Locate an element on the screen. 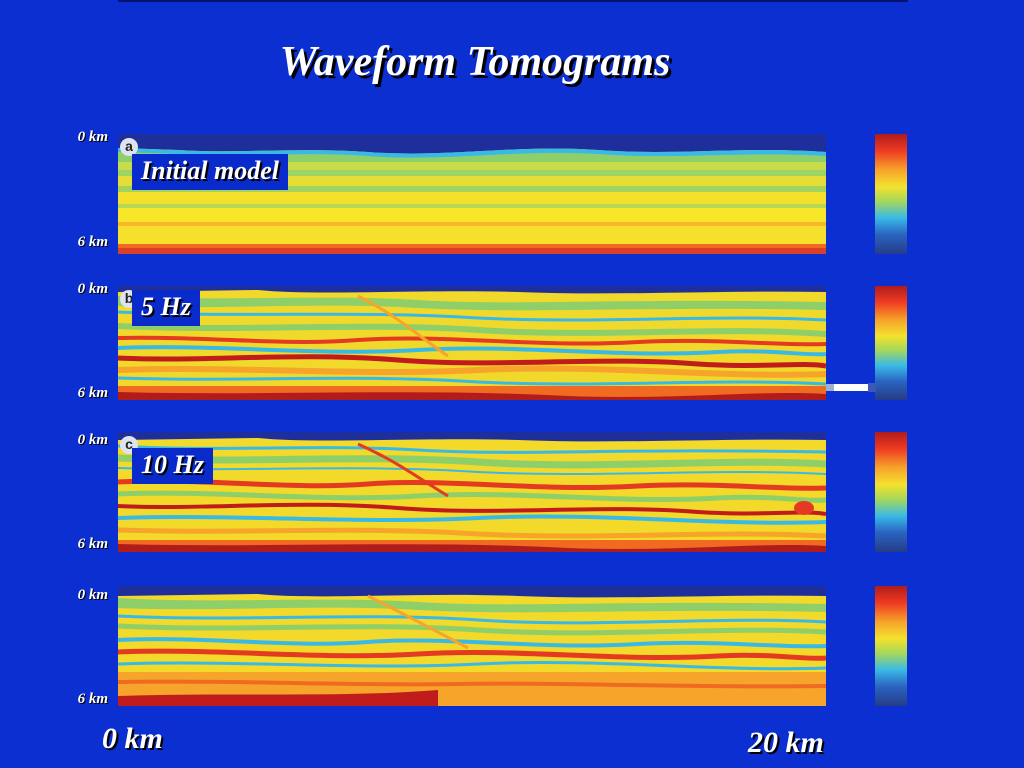 The width and height of the screenshot is (1024, 768). panel-letter-badge: a is located at coordinates (129, 147).